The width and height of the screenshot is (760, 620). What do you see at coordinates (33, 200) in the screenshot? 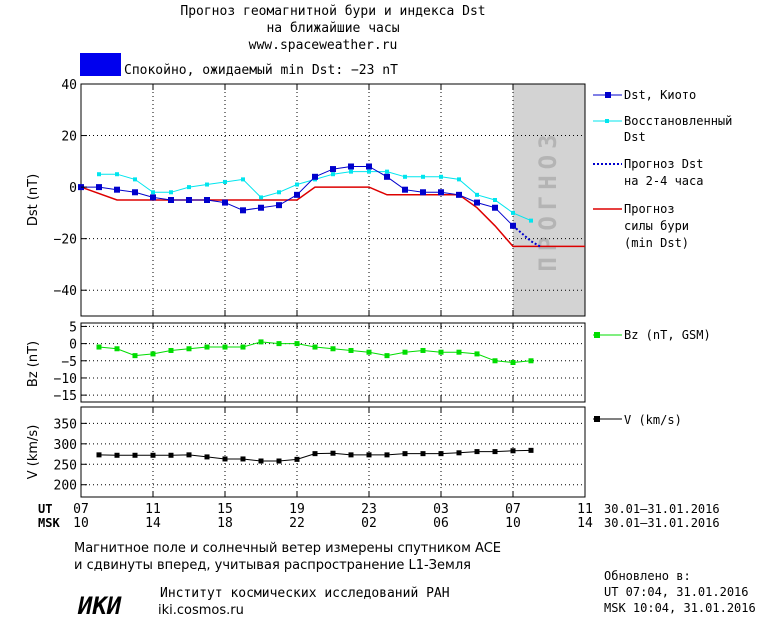
I see `dst-axis-label: Dst (nT)` at bounding box center [33, 200].